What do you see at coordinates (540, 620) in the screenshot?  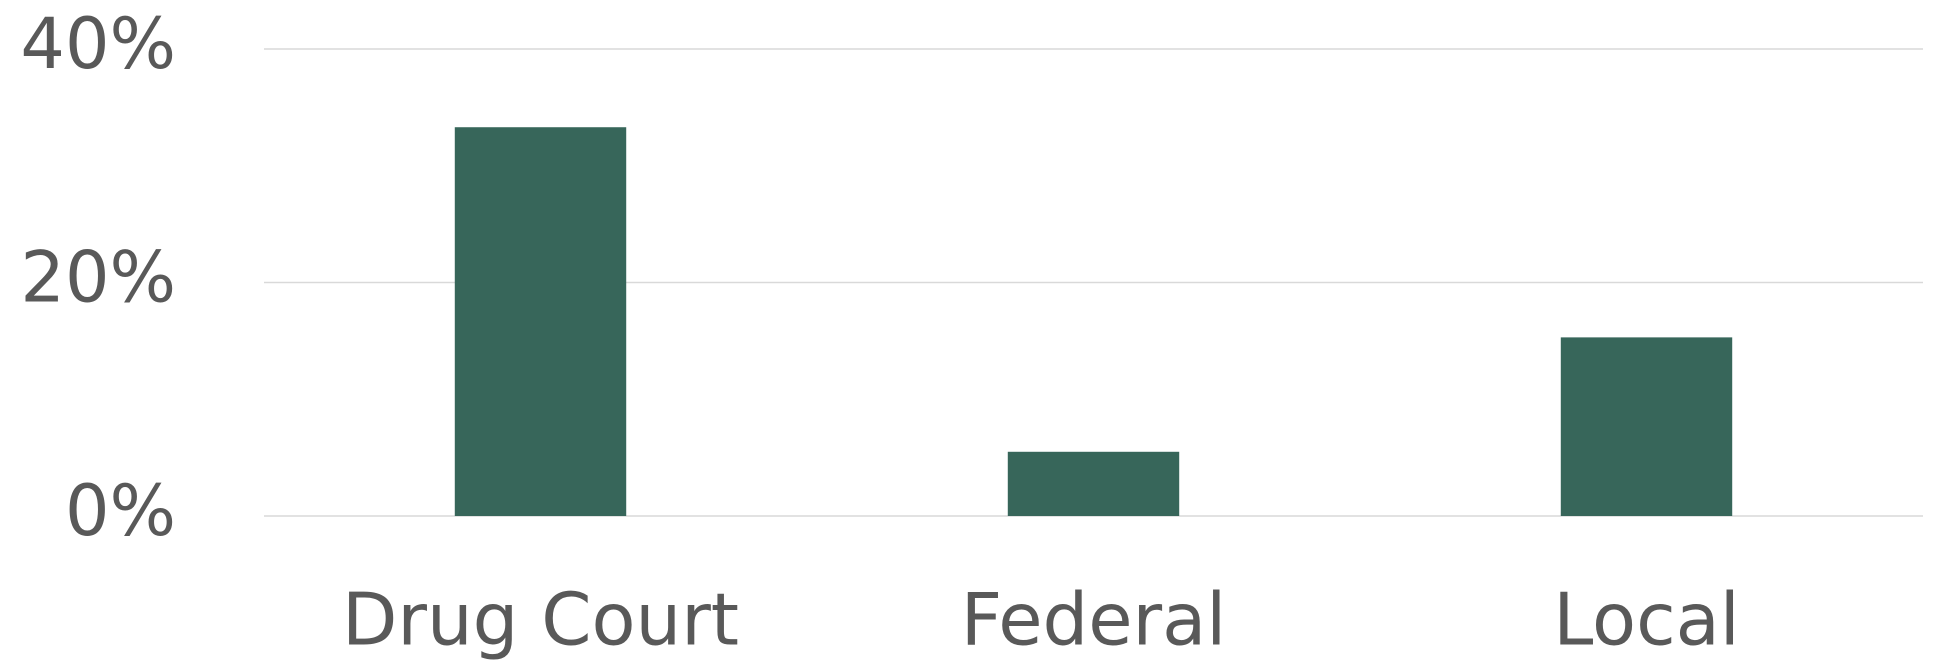 I see `x-tick-label: Drug Court` at bounding box center [540, 620].